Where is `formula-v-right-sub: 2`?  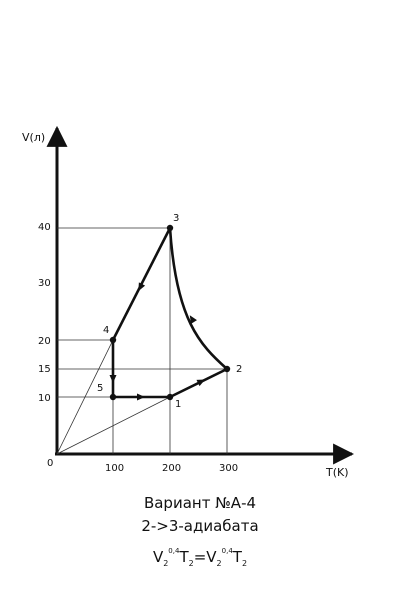
formula-v-right-sub: 2 is located at coordinates (219, 563).